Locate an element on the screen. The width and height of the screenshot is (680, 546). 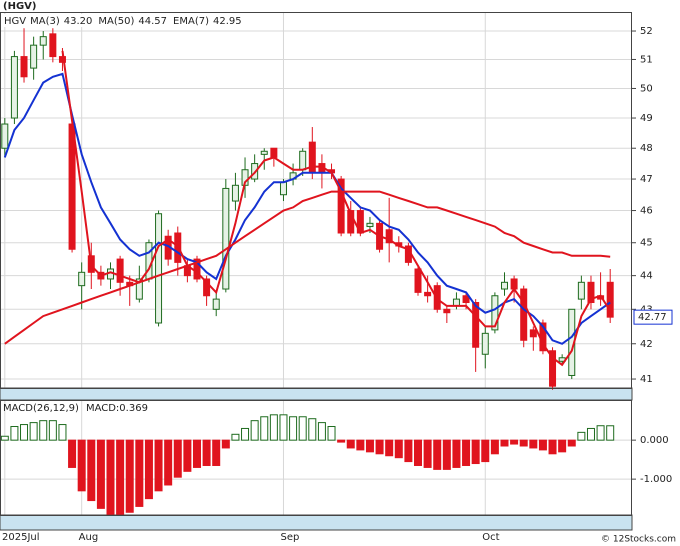
legend-entry: HGV is located at coordinates (15, 21).